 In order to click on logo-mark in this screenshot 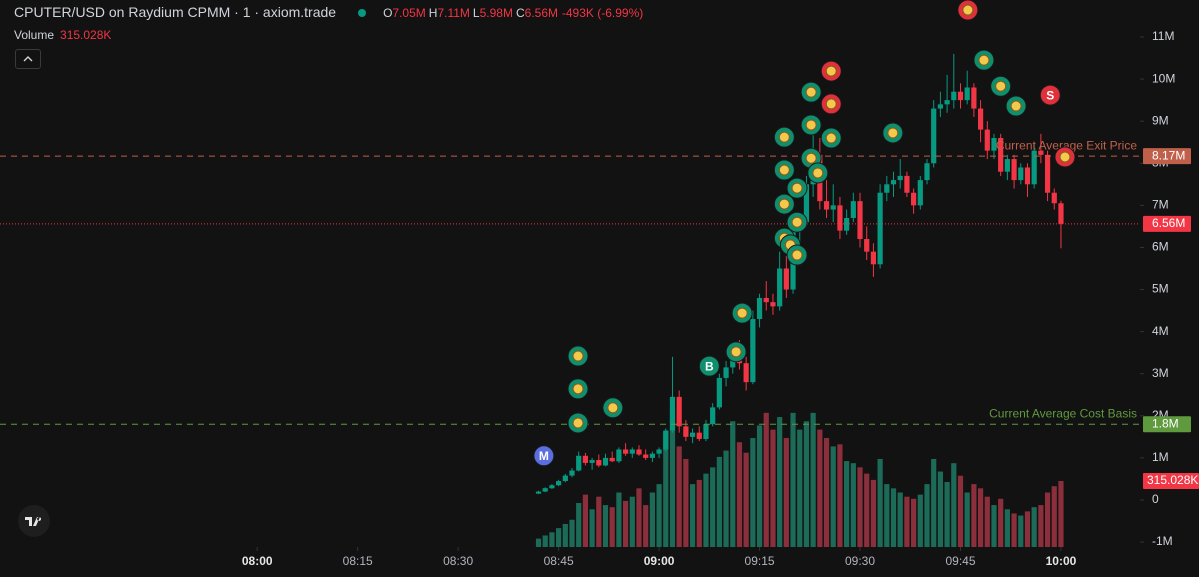, I will do `click(33, 521)`.